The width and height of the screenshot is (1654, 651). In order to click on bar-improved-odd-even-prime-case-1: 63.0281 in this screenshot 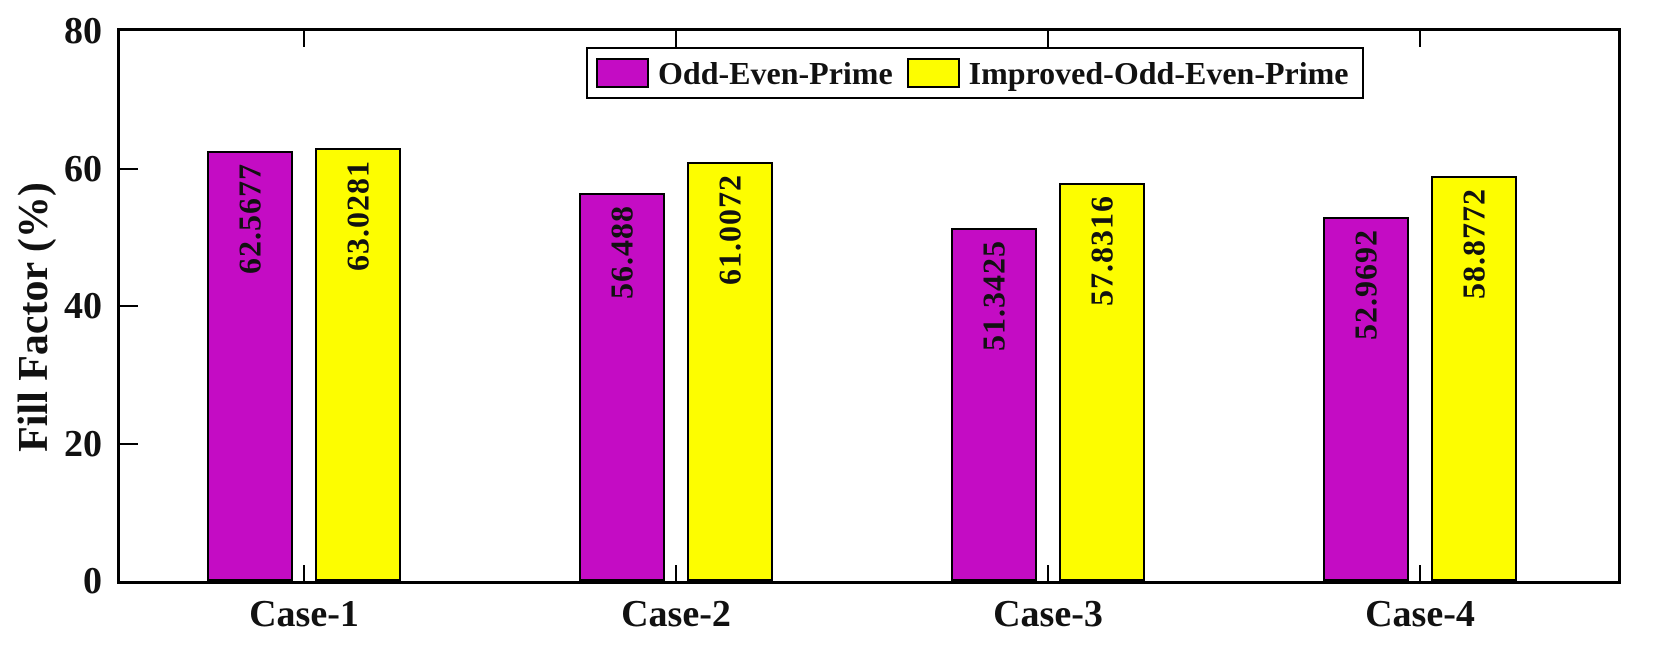, I will do `click(358, 364)`.